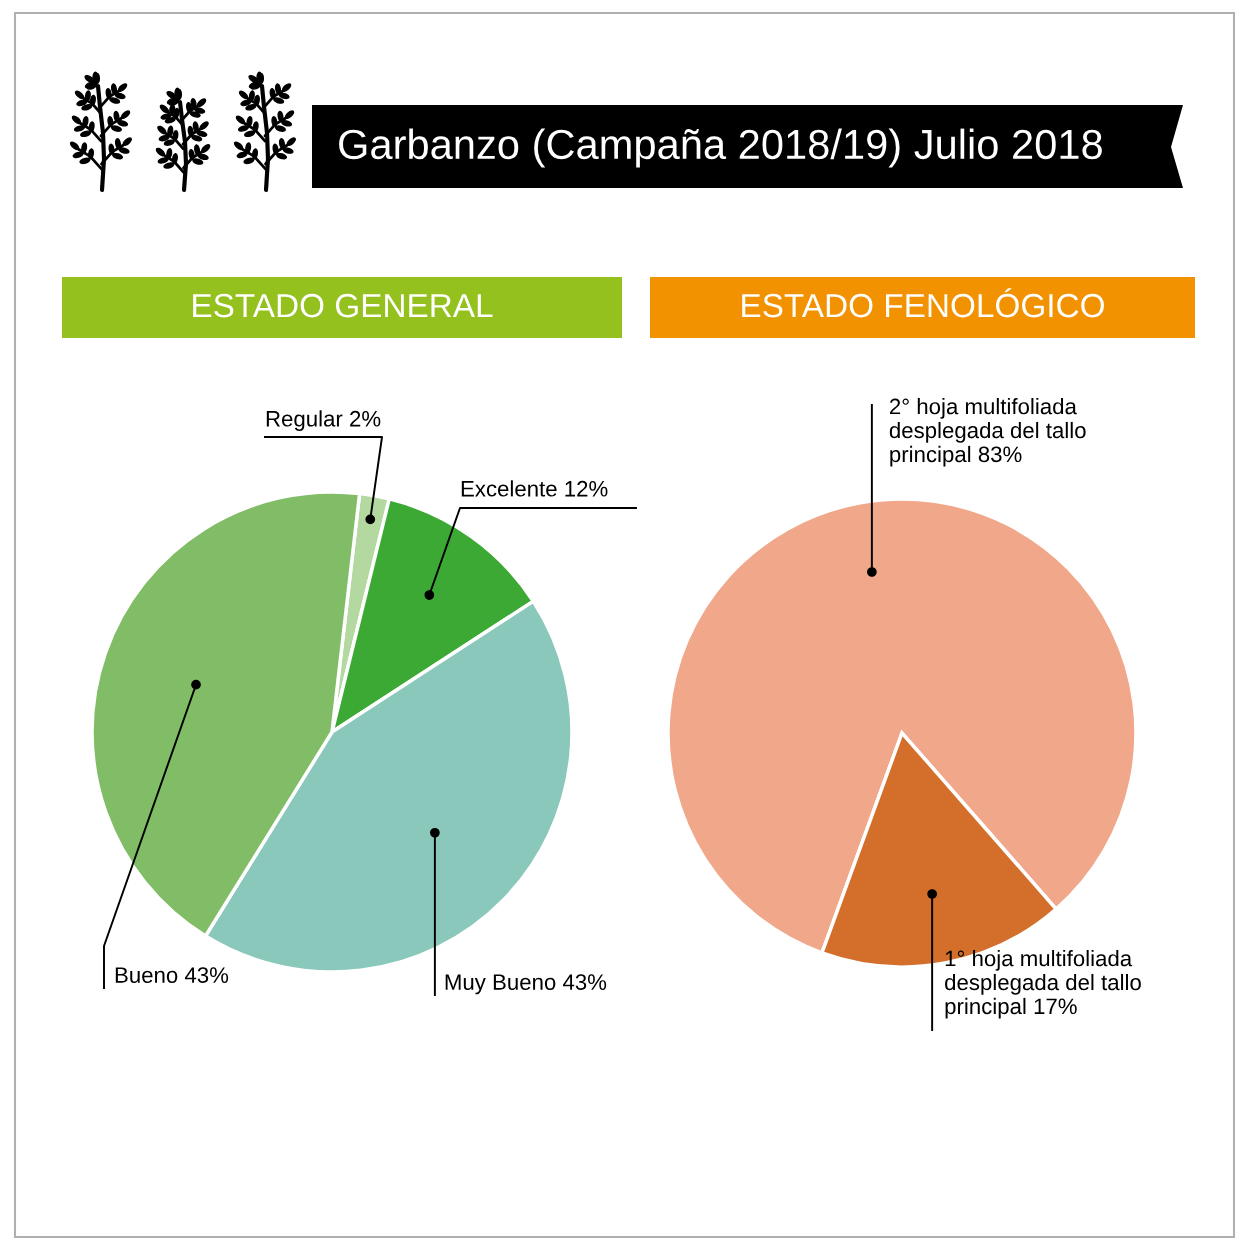  What do you see at coordinates (343, 305) in the screenshot?
I see `chart-subtitle: ESTADO GENERAL` at bounding box center [343, 305].